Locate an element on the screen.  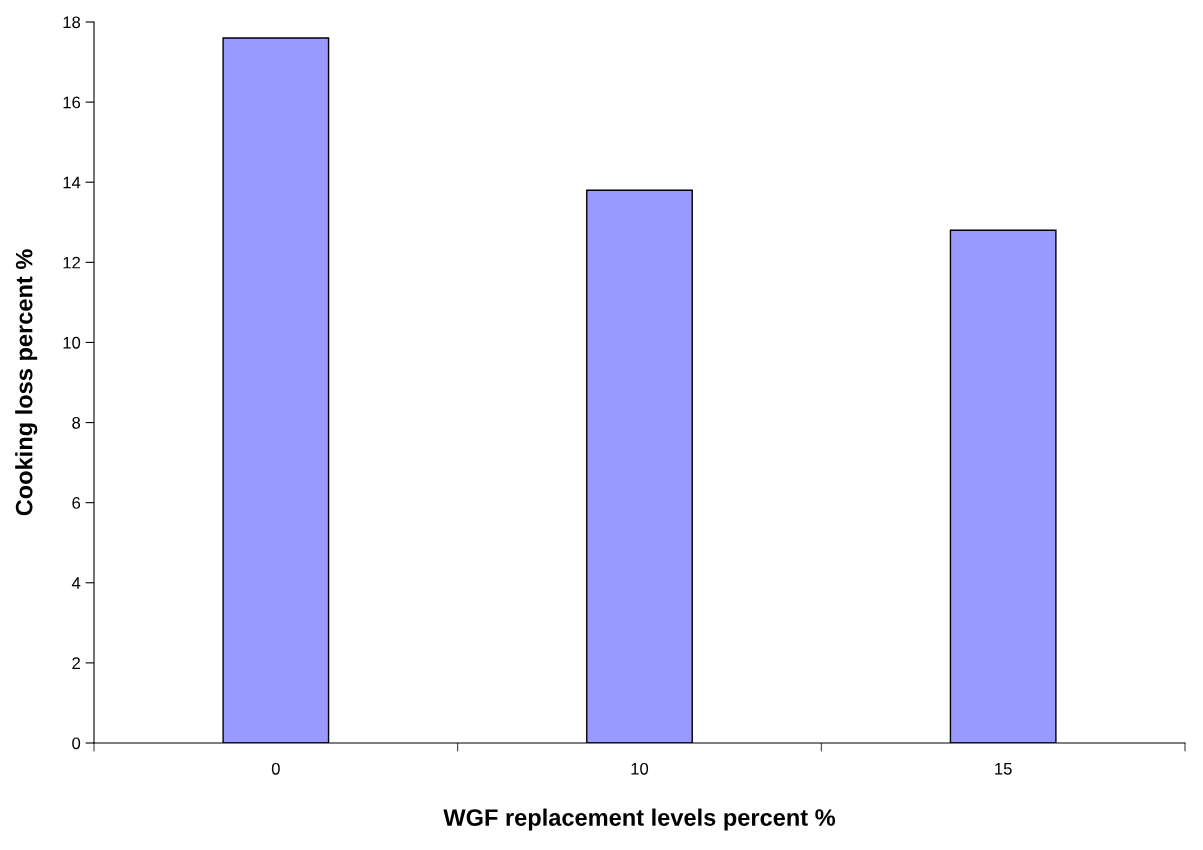
y-tick-label: 6 is located at coordinates (76, 503).